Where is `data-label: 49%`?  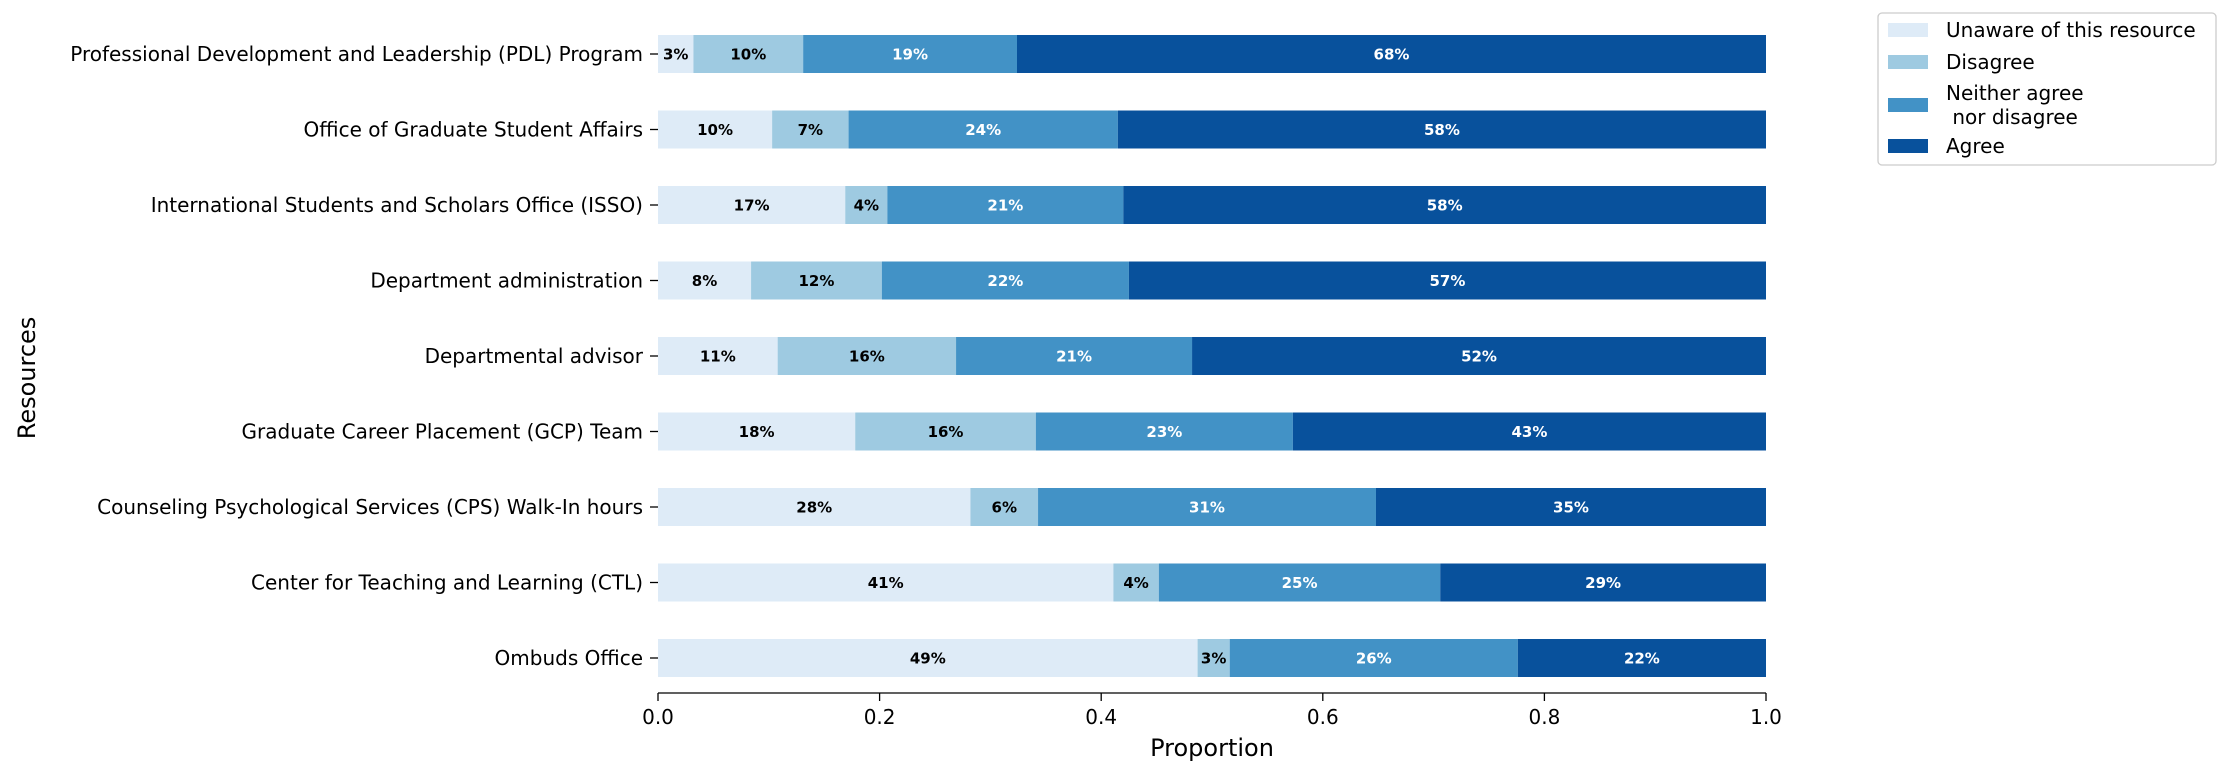 data-label: 49% is located at coordinates (928, 659).